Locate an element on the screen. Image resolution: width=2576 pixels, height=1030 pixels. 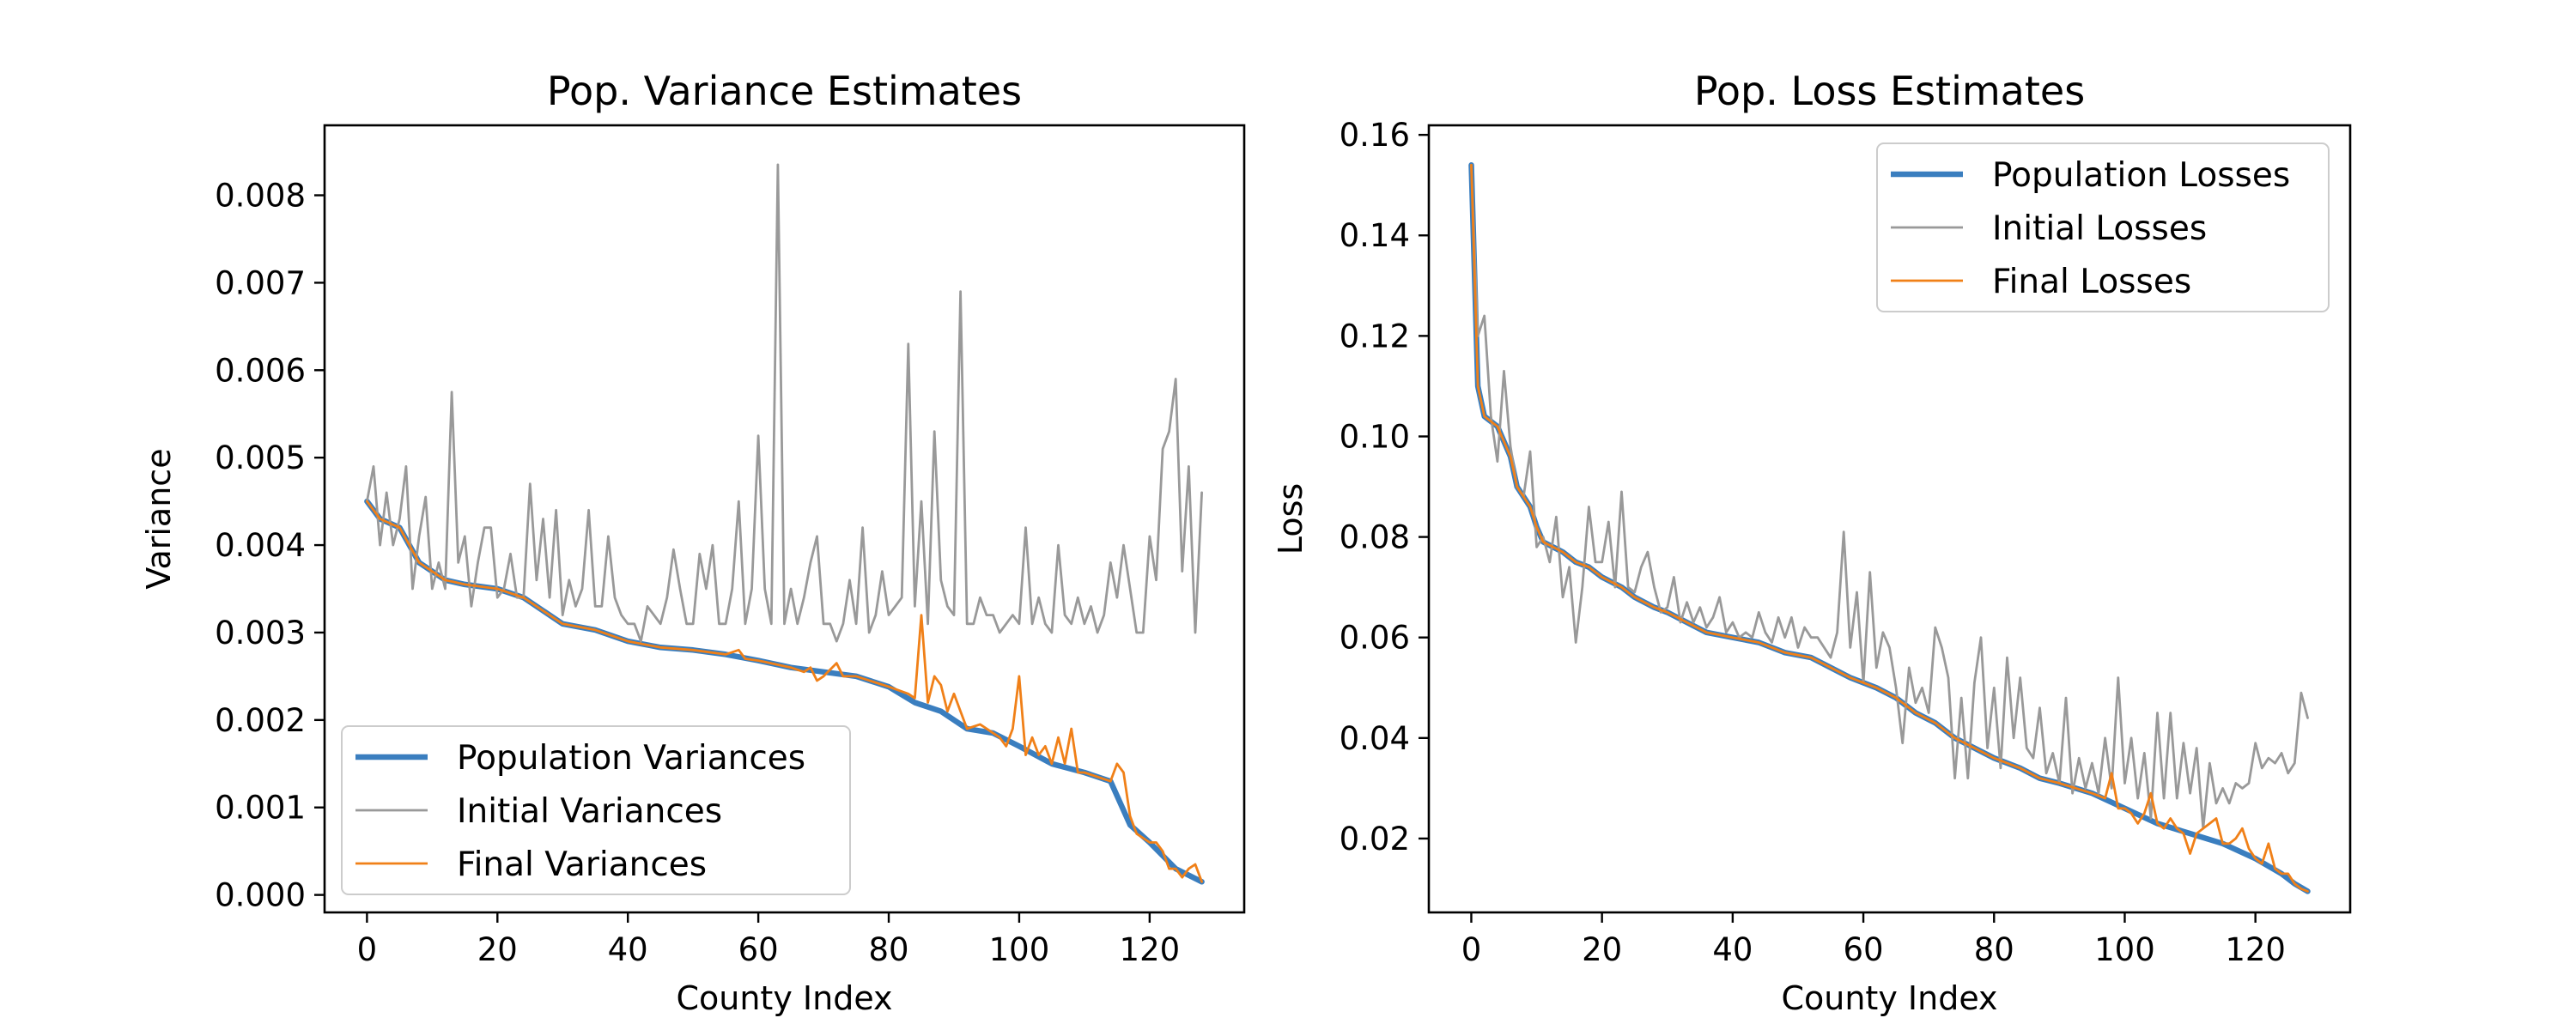
legend-label: Final Losses is located at coordinates (2091, 282).